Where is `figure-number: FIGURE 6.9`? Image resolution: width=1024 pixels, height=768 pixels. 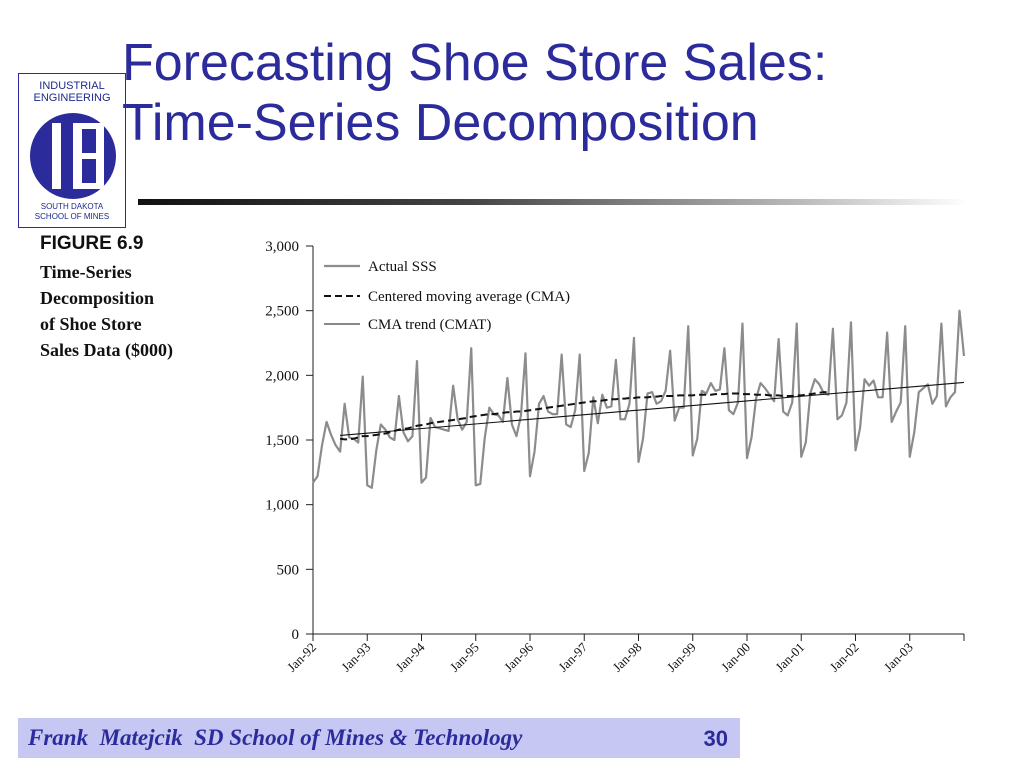
figure-number: FIGURE 6.9 is located at coordinates (92, 243).